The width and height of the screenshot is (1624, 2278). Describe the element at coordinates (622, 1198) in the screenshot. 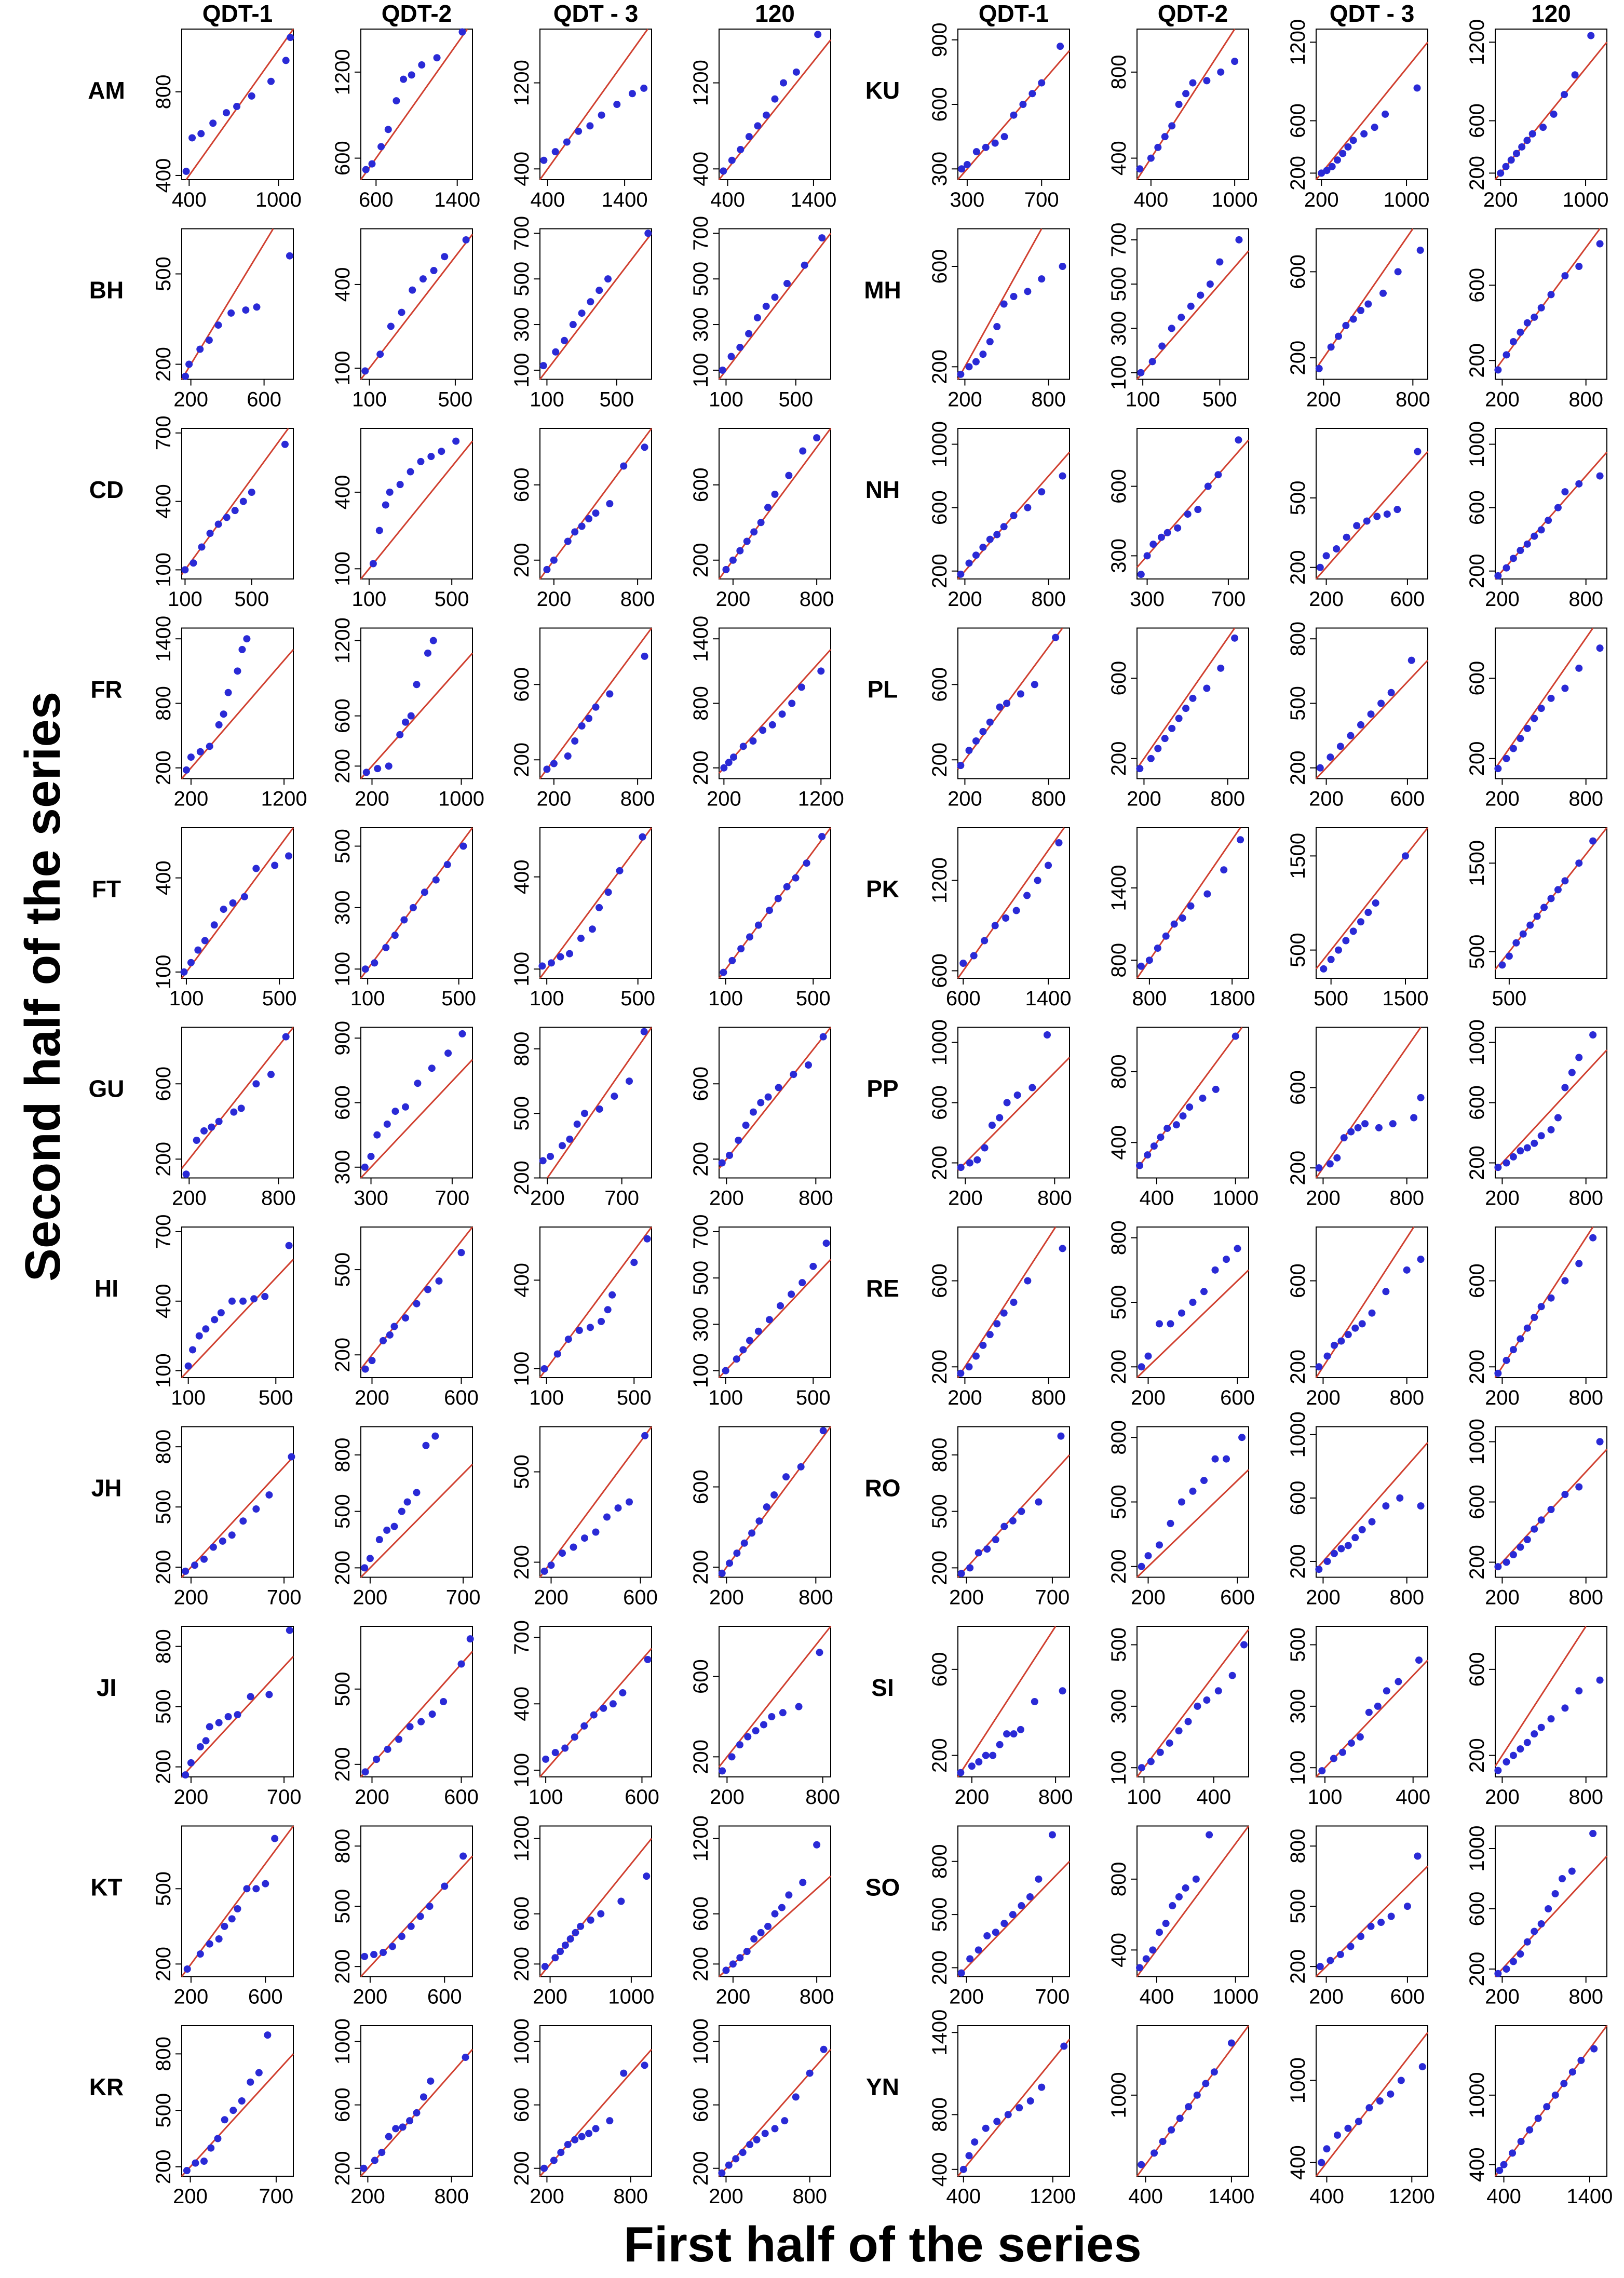

I see `x-tick-label: 700` at that location.